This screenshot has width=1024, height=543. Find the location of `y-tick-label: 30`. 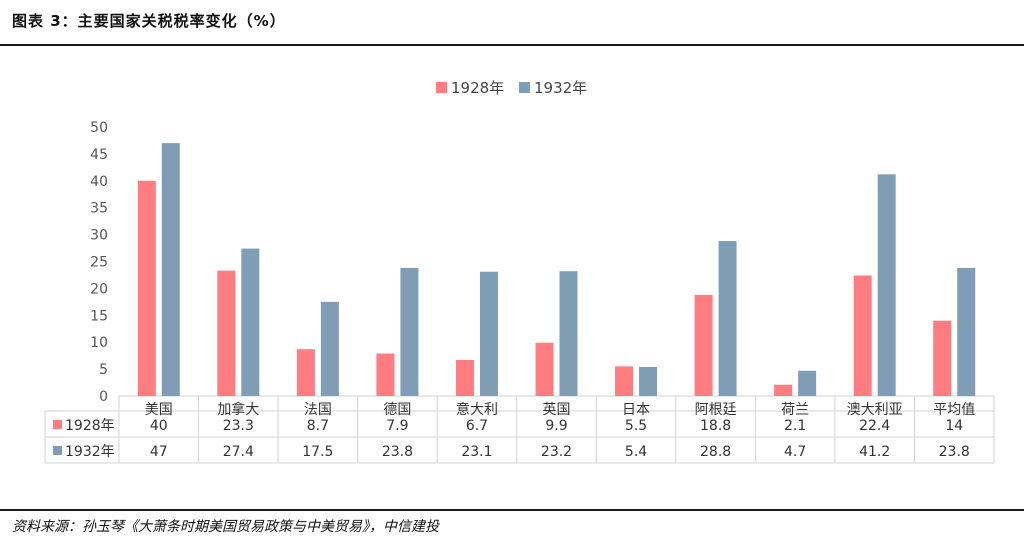

y-tick-label: 30 is located at coordinates (99, 236).